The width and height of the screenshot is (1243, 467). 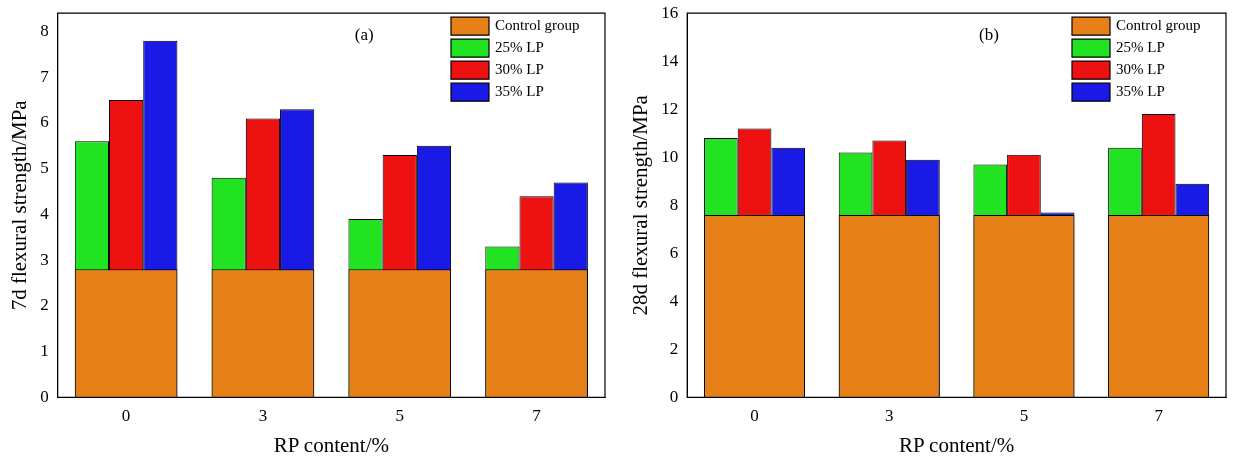 I want to click on y-axis-title: 7d flexural strength/MPa, so click(x=19, y=205).